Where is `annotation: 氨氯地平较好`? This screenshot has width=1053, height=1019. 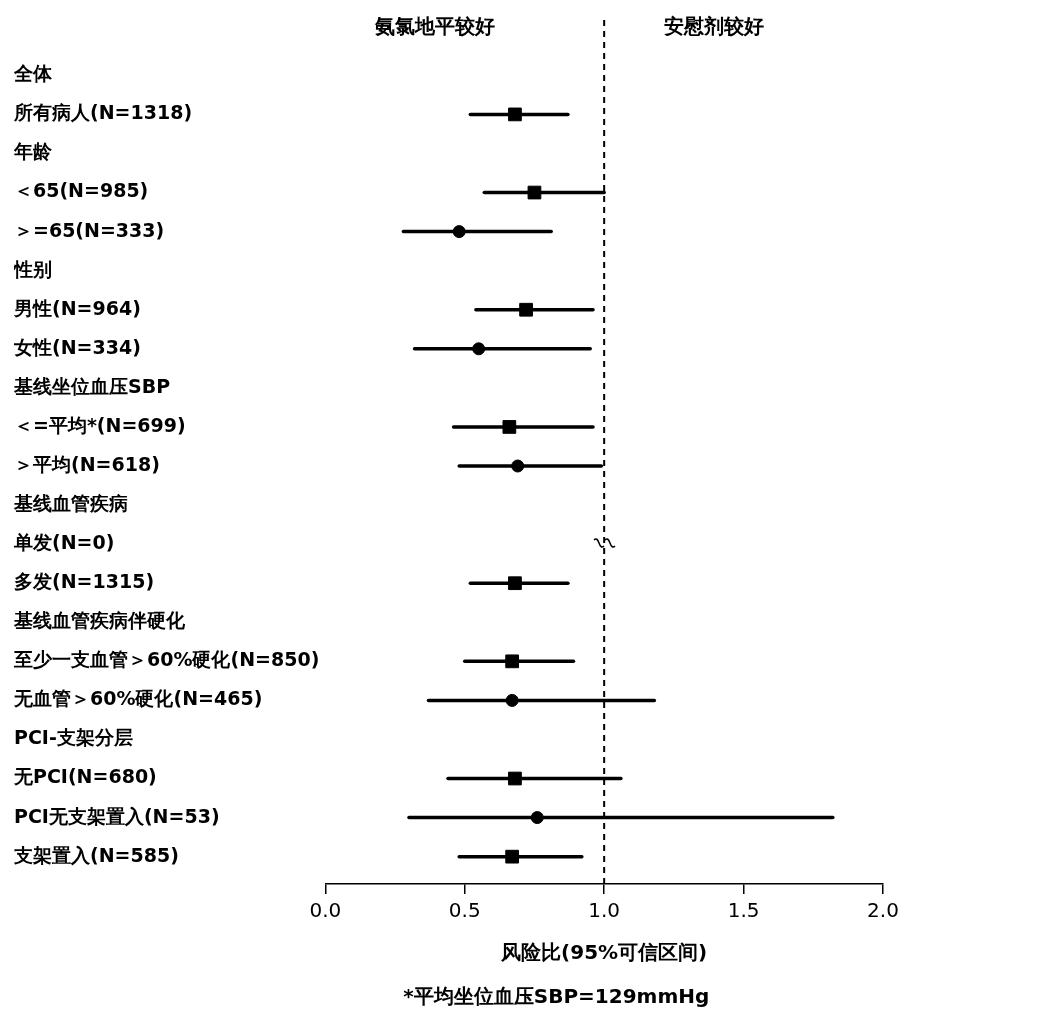
annotation: 氨氯地平较好 is located at coordinates (434, 26).